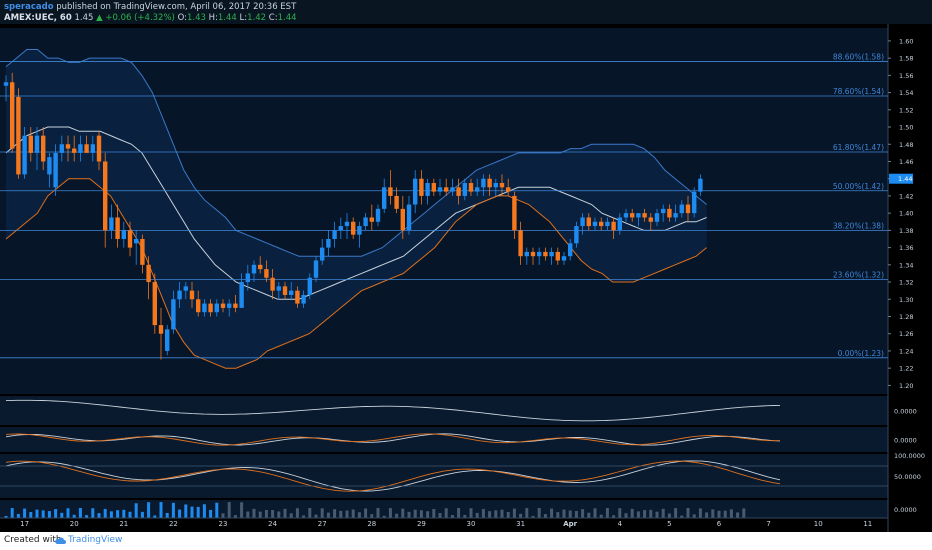  Describe the element at coordinates (906, 351) in the screenshot. I see `price-tick-label: 1.24` at that location.